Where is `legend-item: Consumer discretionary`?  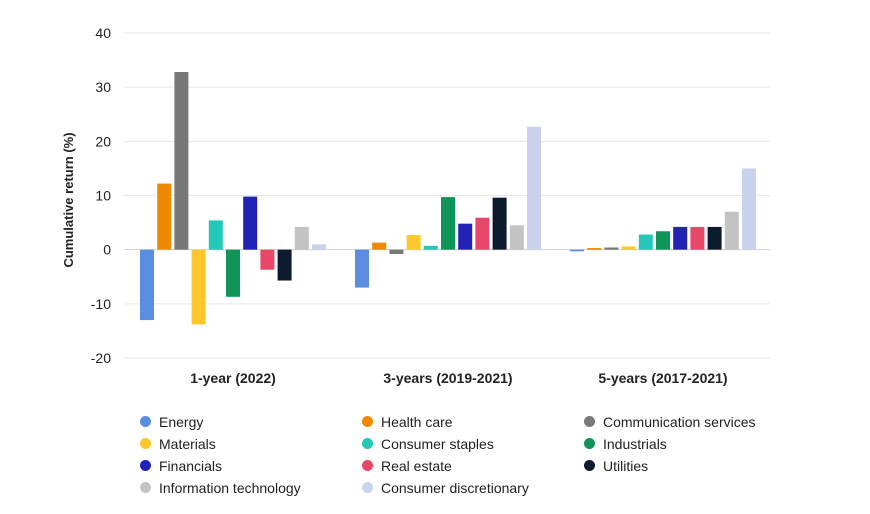
legend-item: Consumer discretionary is located at coordinates (473, 487).